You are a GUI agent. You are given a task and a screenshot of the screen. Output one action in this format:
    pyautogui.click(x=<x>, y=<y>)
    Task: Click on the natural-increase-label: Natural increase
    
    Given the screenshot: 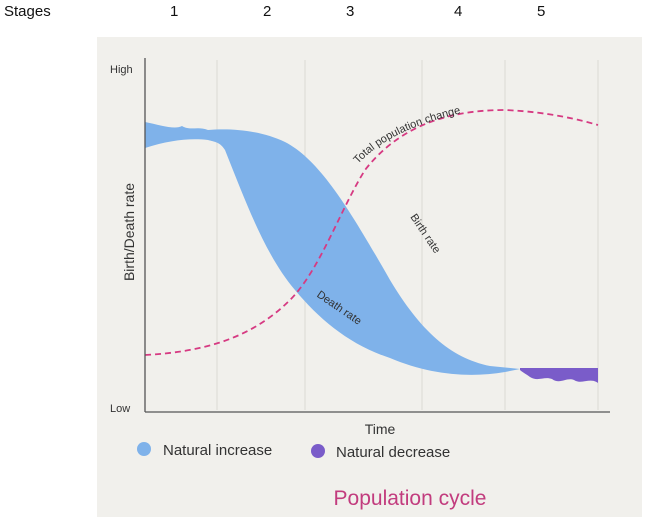 What is the action you would take?
    pyautogui.click(x=217, y=450)
    